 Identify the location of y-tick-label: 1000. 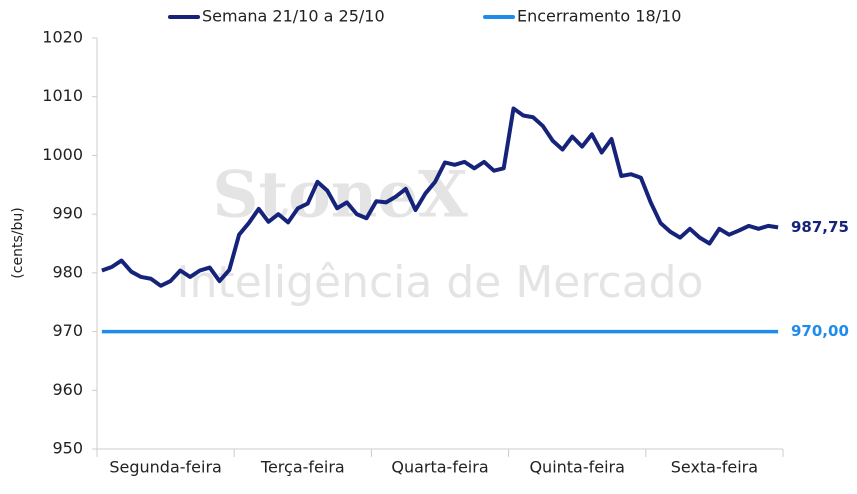
(62, 154).